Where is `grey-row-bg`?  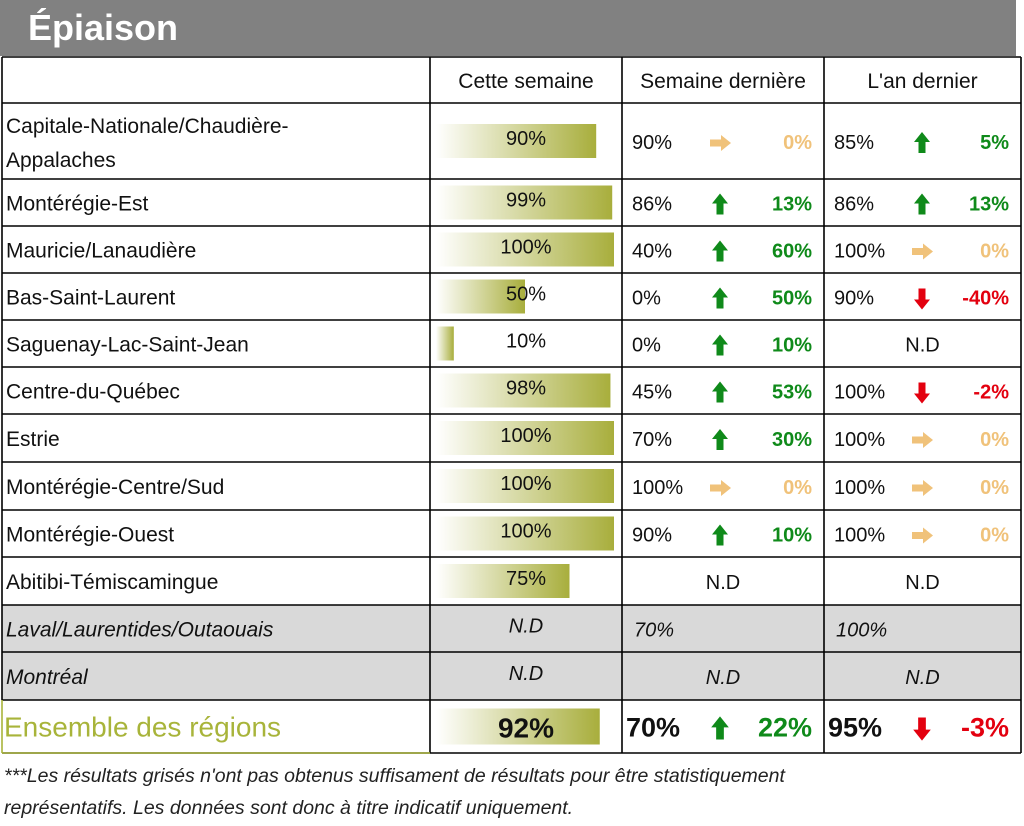 grey-row-bg is located at coordinates (511, 676).